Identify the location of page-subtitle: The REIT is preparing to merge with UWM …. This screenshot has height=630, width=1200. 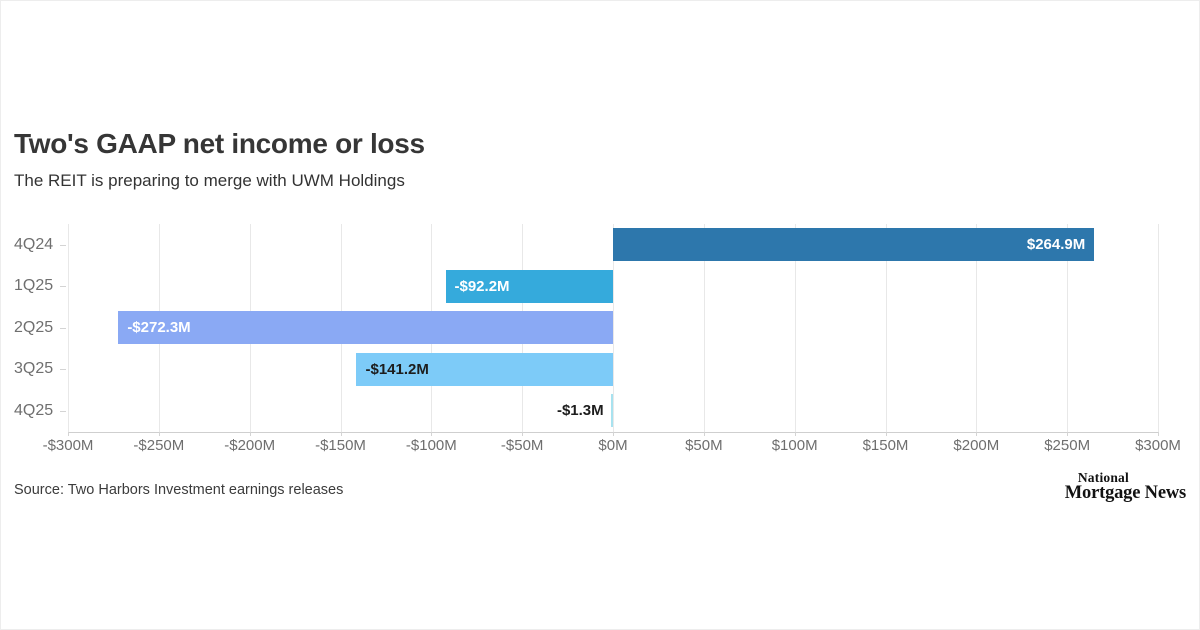
(209, 180).